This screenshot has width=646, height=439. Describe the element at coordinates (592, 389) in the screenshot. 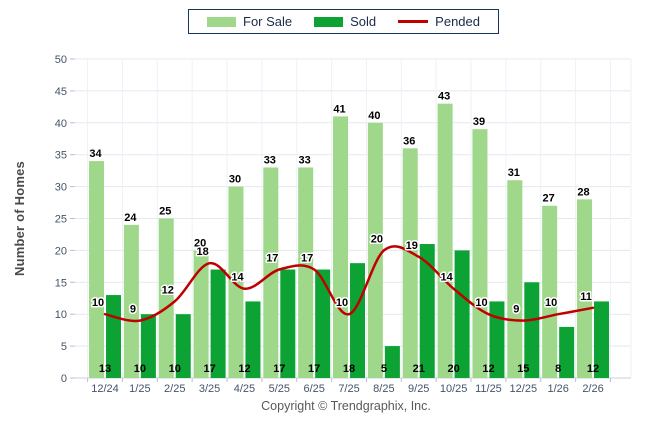

I see `x-axis-label: 2/26` at that location.